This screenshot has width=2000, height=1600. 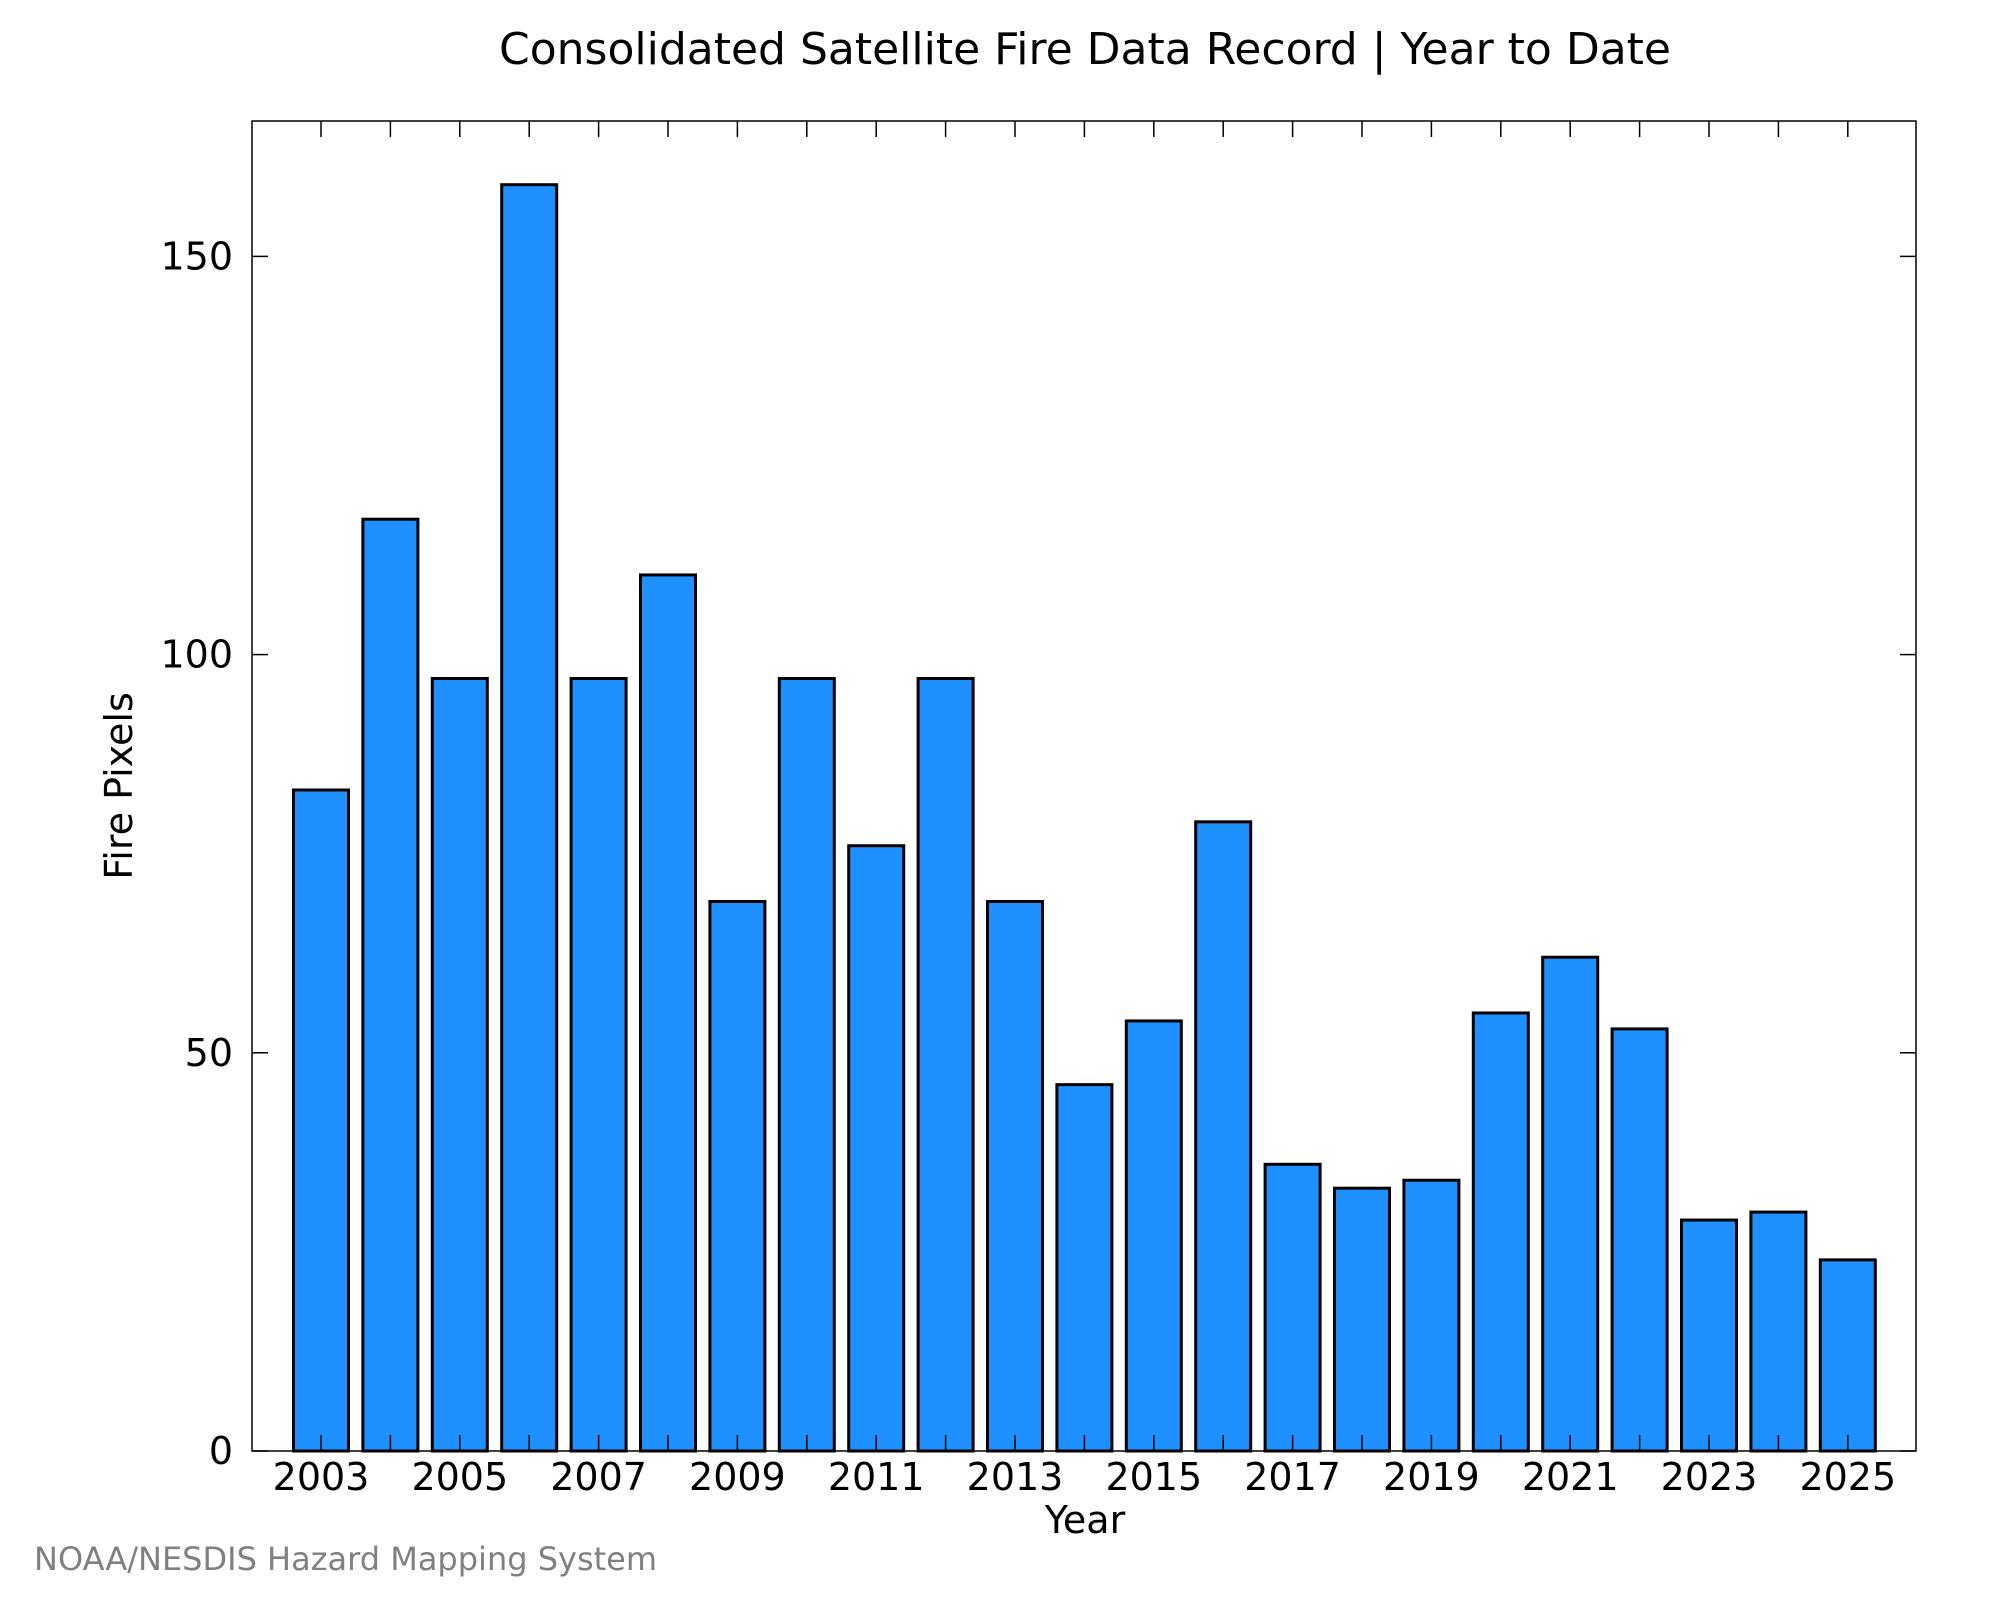 I want to click on bar-2011, so click(x=876, y=1148).